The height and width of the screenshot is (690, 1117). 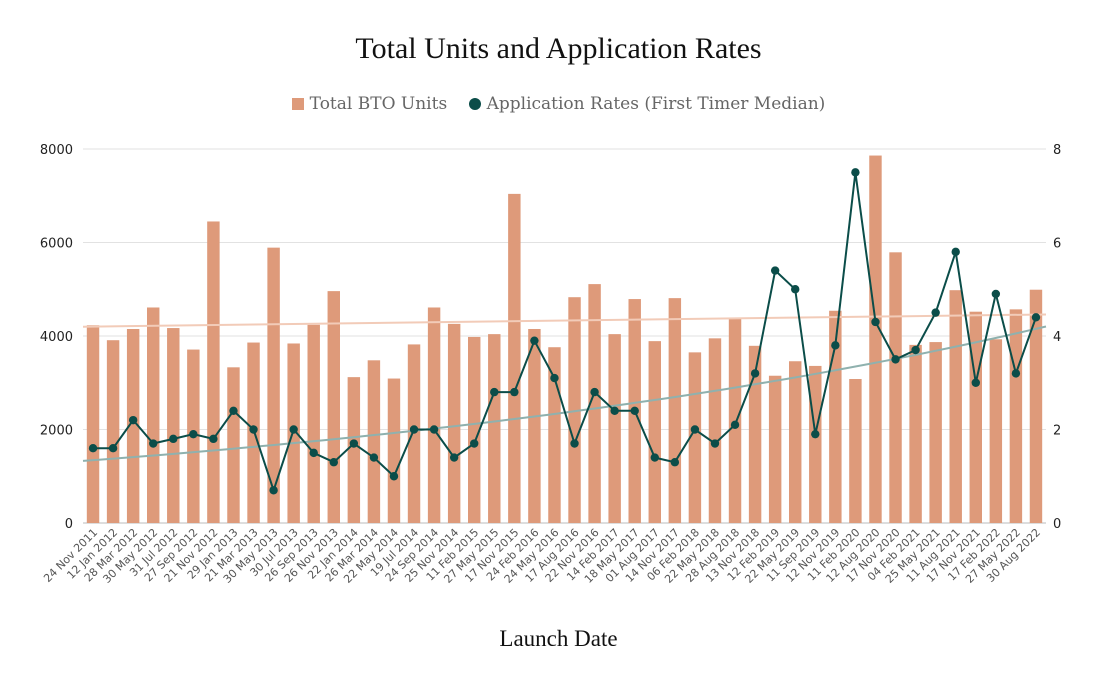 I want to click on chart-title: Total Units and Application Rates, so click(x=558, y=48).